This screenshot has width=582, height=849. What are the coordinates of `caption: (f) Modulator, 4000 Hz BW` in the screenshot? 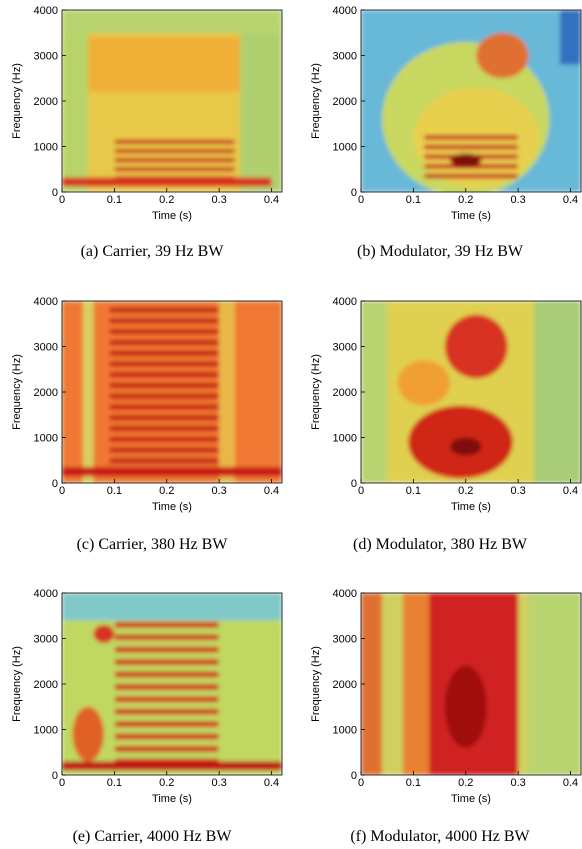 It's located at (440, 836).